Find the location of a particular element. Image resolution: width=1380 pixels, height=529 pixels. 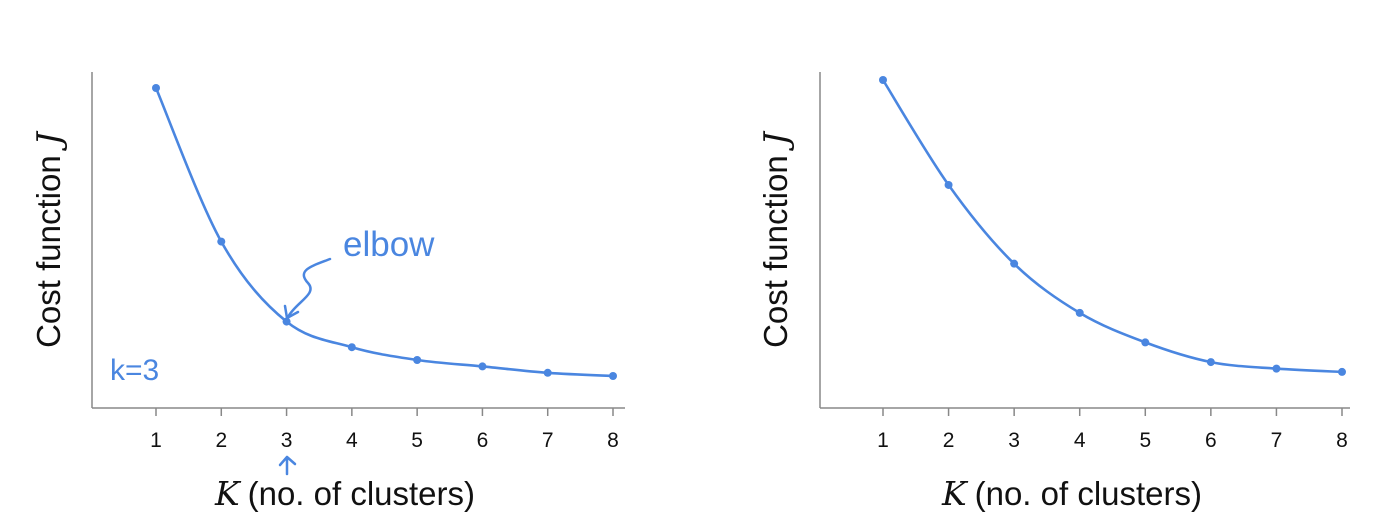

k3-annotation: k=3 is located at coordinates (134, 370).